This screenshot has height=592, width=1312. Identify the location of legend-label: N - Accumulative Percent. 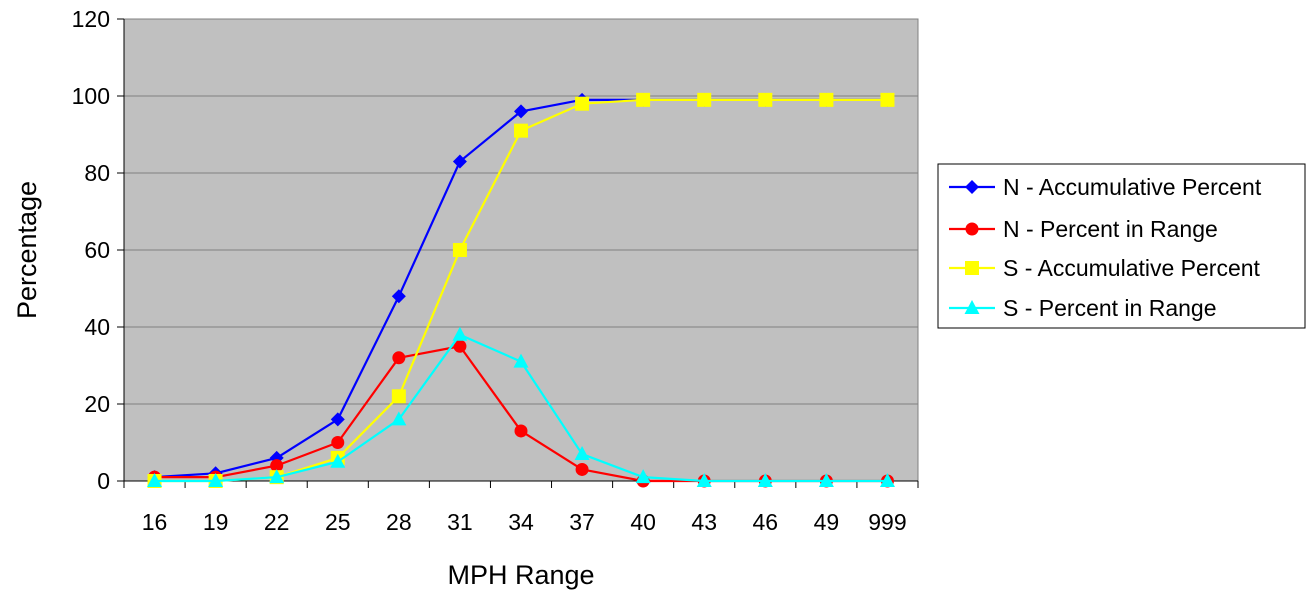
(1132, 187).